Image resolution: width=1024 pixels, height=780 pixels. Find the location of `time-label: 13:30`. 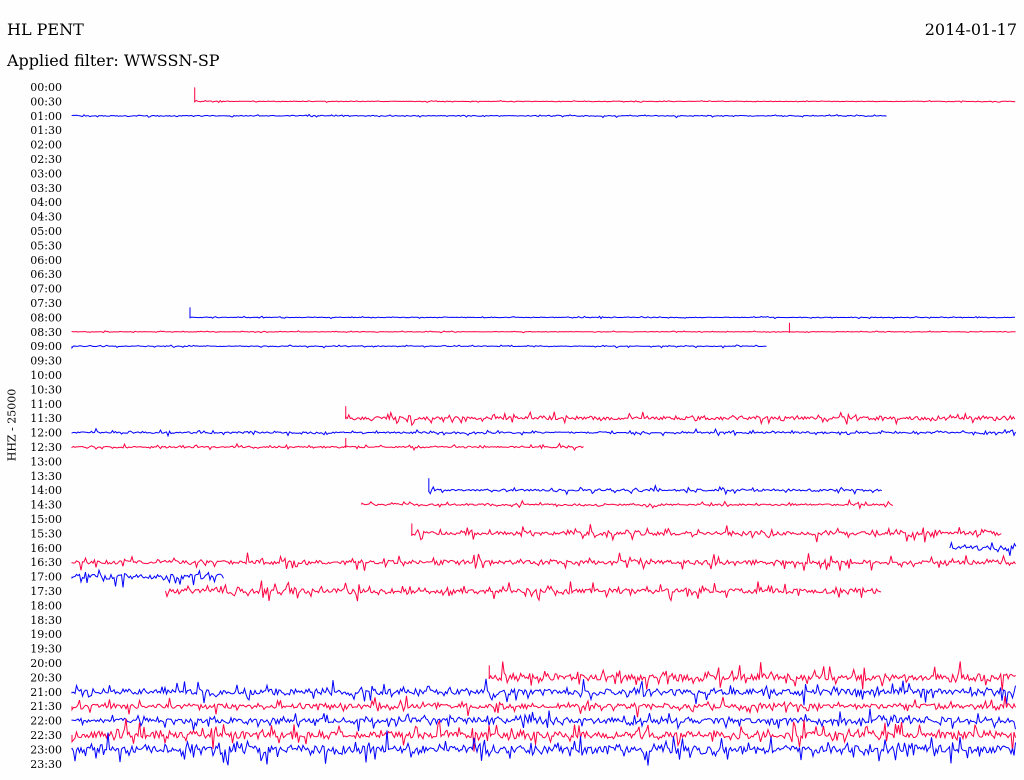

time-label: 13:30 is located at coordinates (46, 476).